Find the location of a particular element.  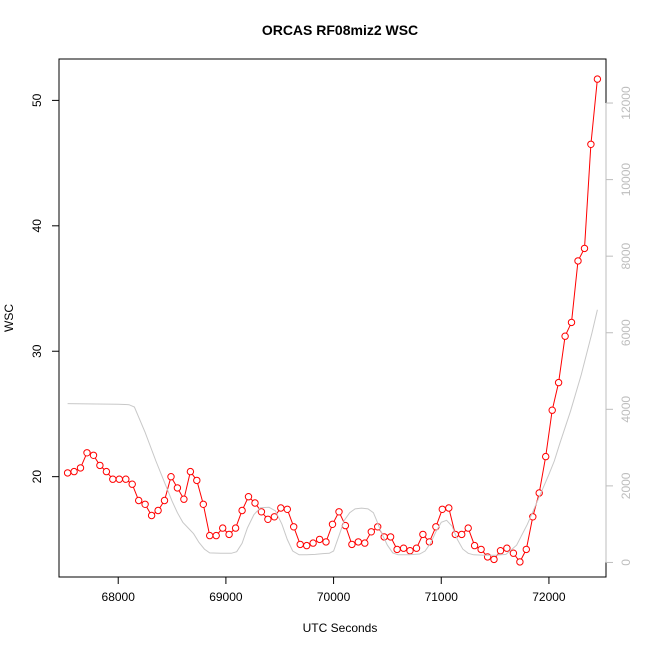

x-tick-label: 68000 is located at coordinates (119, 597).